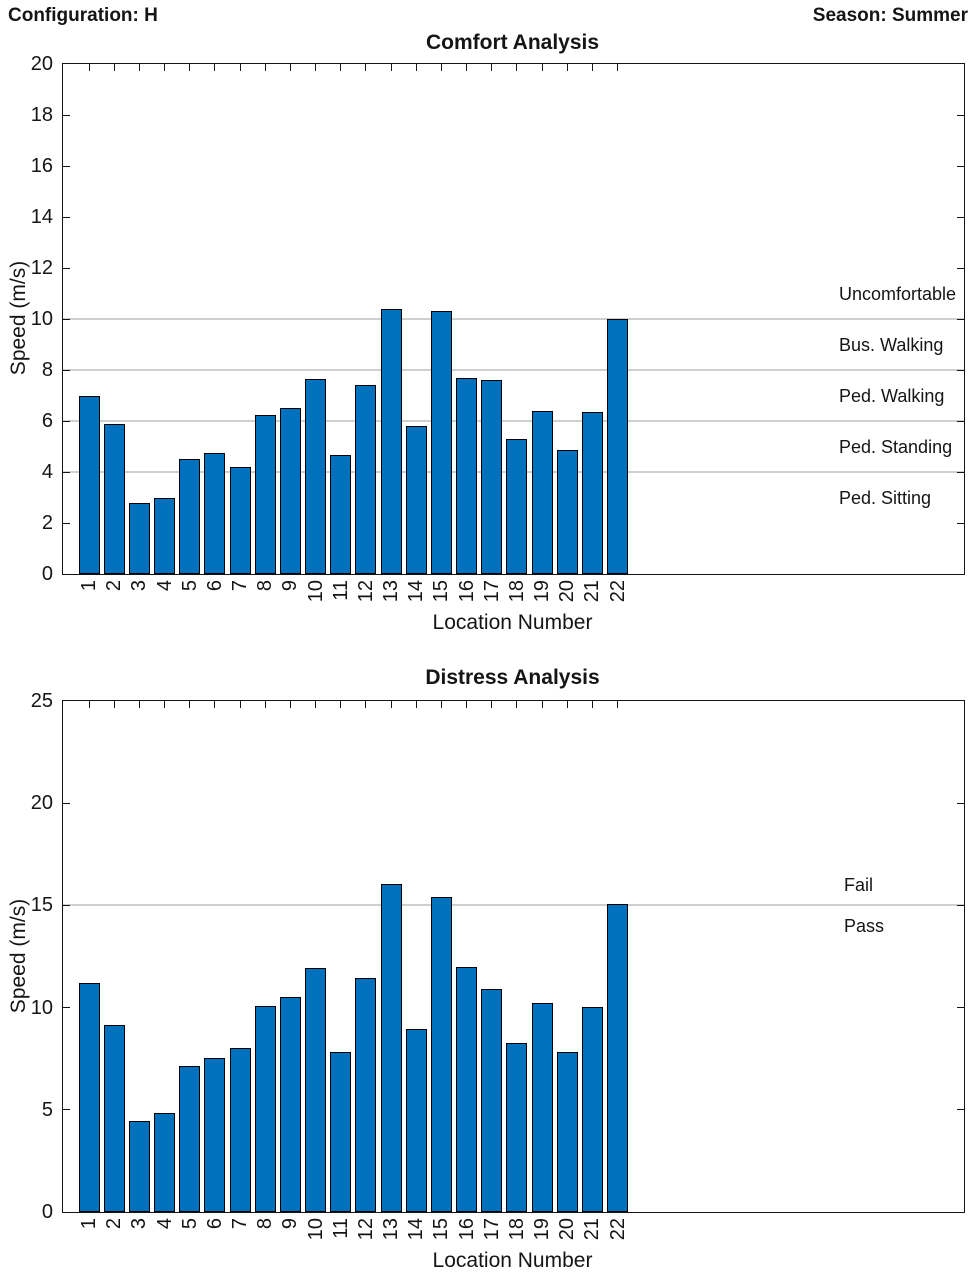 The width and height of the screenshot is (975, 1275). Describe the element at coordinates (41, 905) in the screenshot. I see `y-tick-label: 15` at that location.